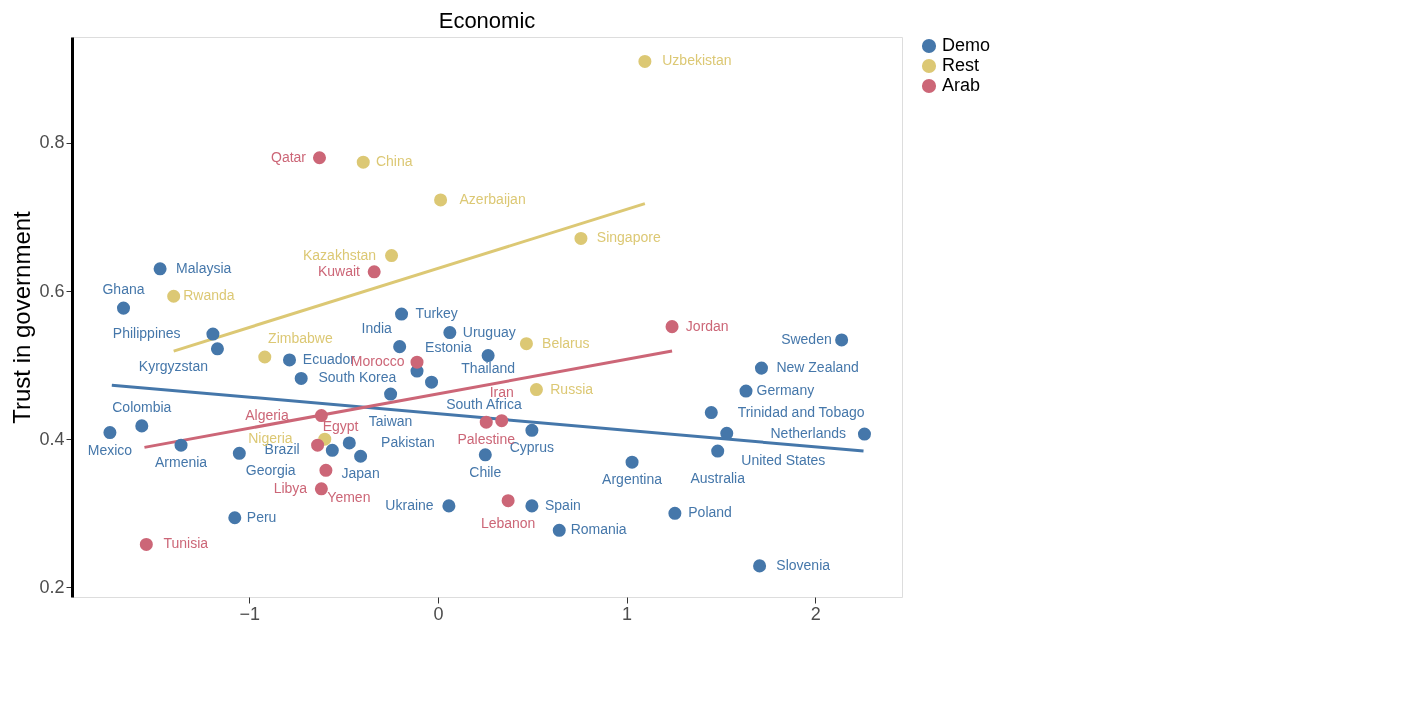  I want to click on annotation: Sweden, so click(806, 338).